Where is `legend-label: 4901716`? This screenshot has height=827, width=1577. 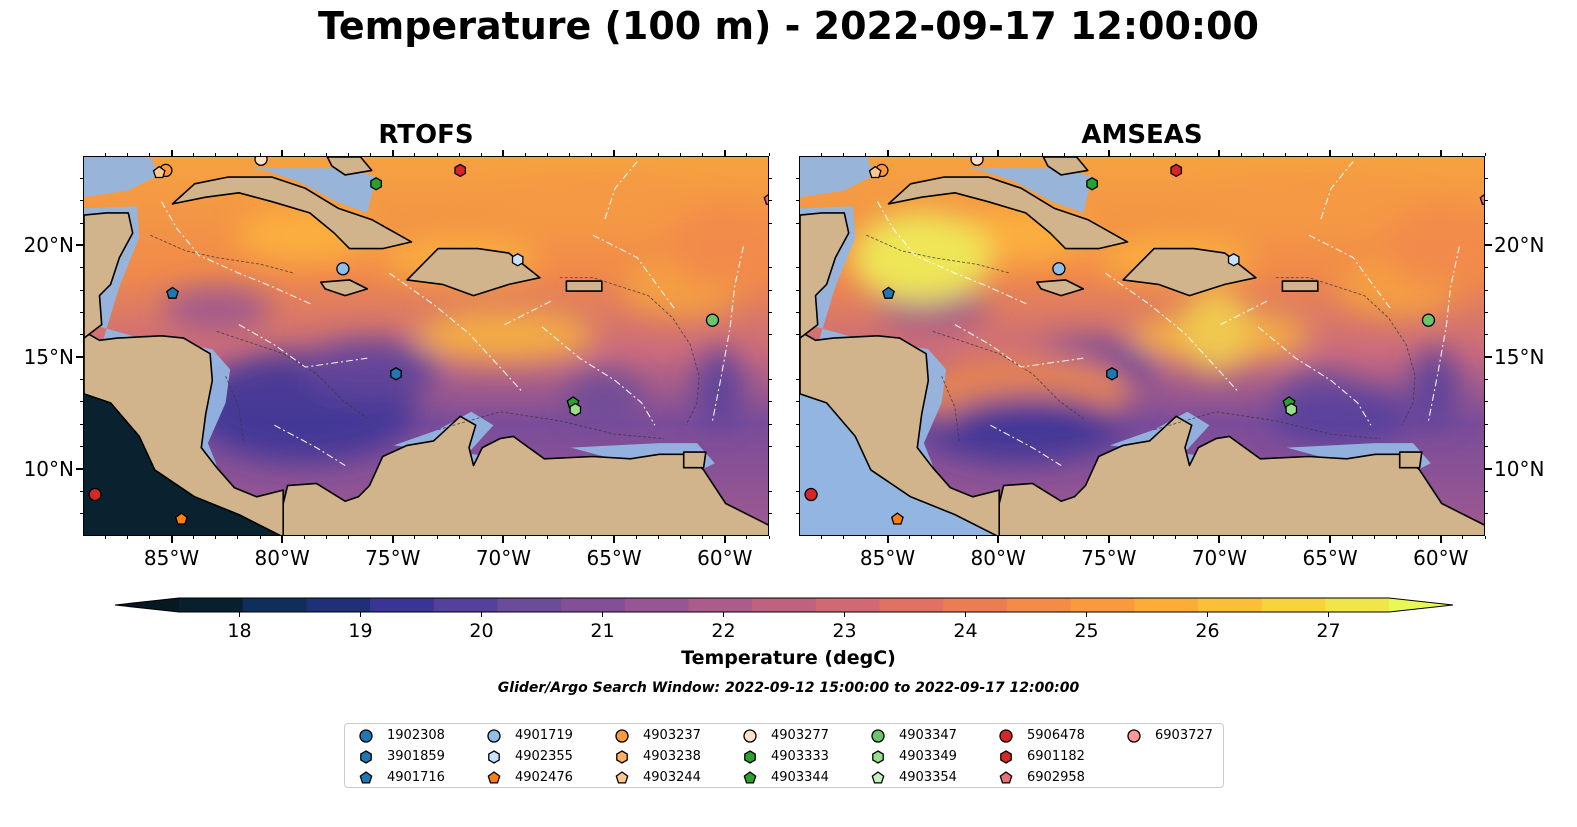
legend-label: 4901716 is located at coordinates (416, 777).